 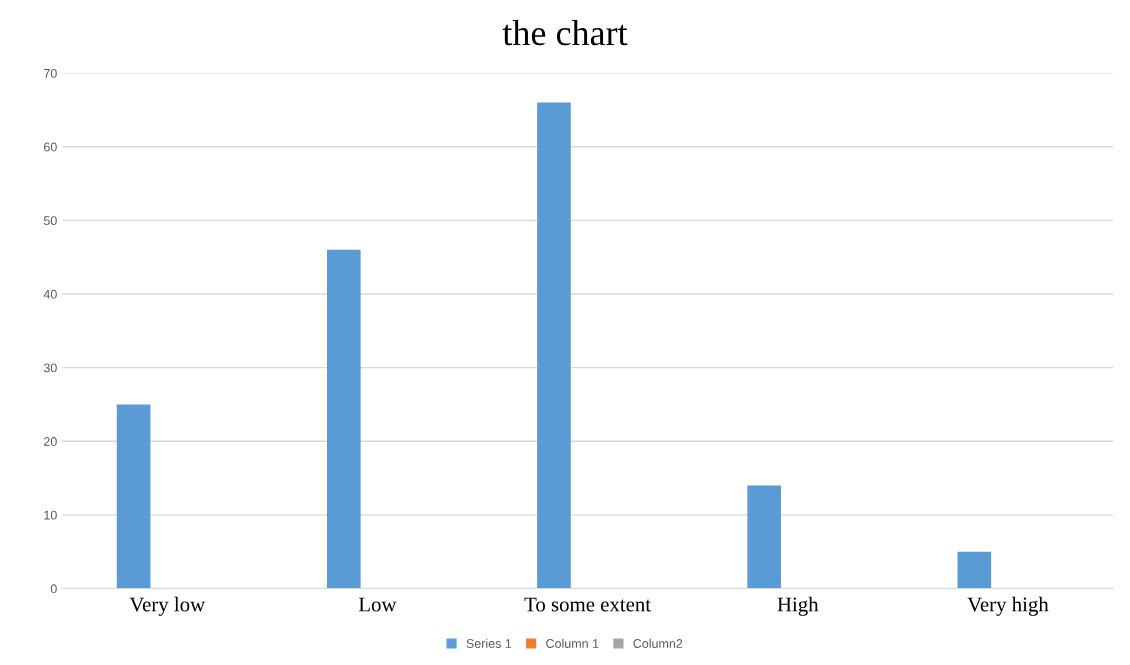 I want to click on y-tick-label: 0, so click(x=53, y=589).